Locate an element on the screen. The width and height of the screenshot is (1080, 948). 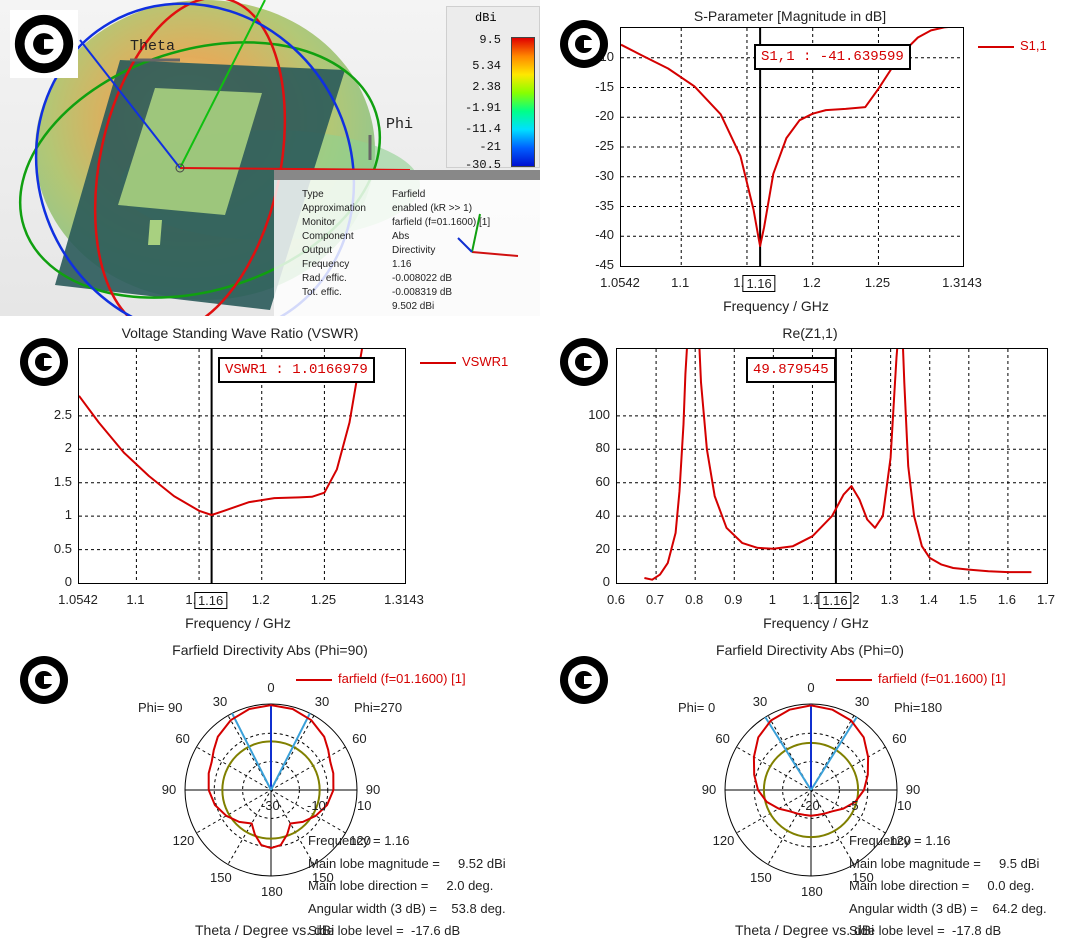
y-tick-label: 1 is located at coordinates (68, 515).